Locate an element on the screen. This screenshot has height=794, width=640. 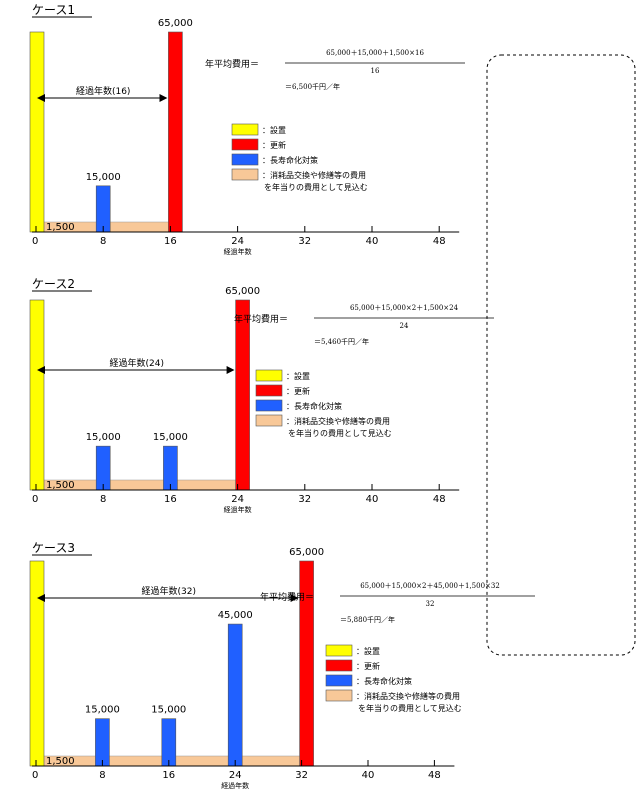
formula-denominator: 16 is located at coordinates (375, 71).